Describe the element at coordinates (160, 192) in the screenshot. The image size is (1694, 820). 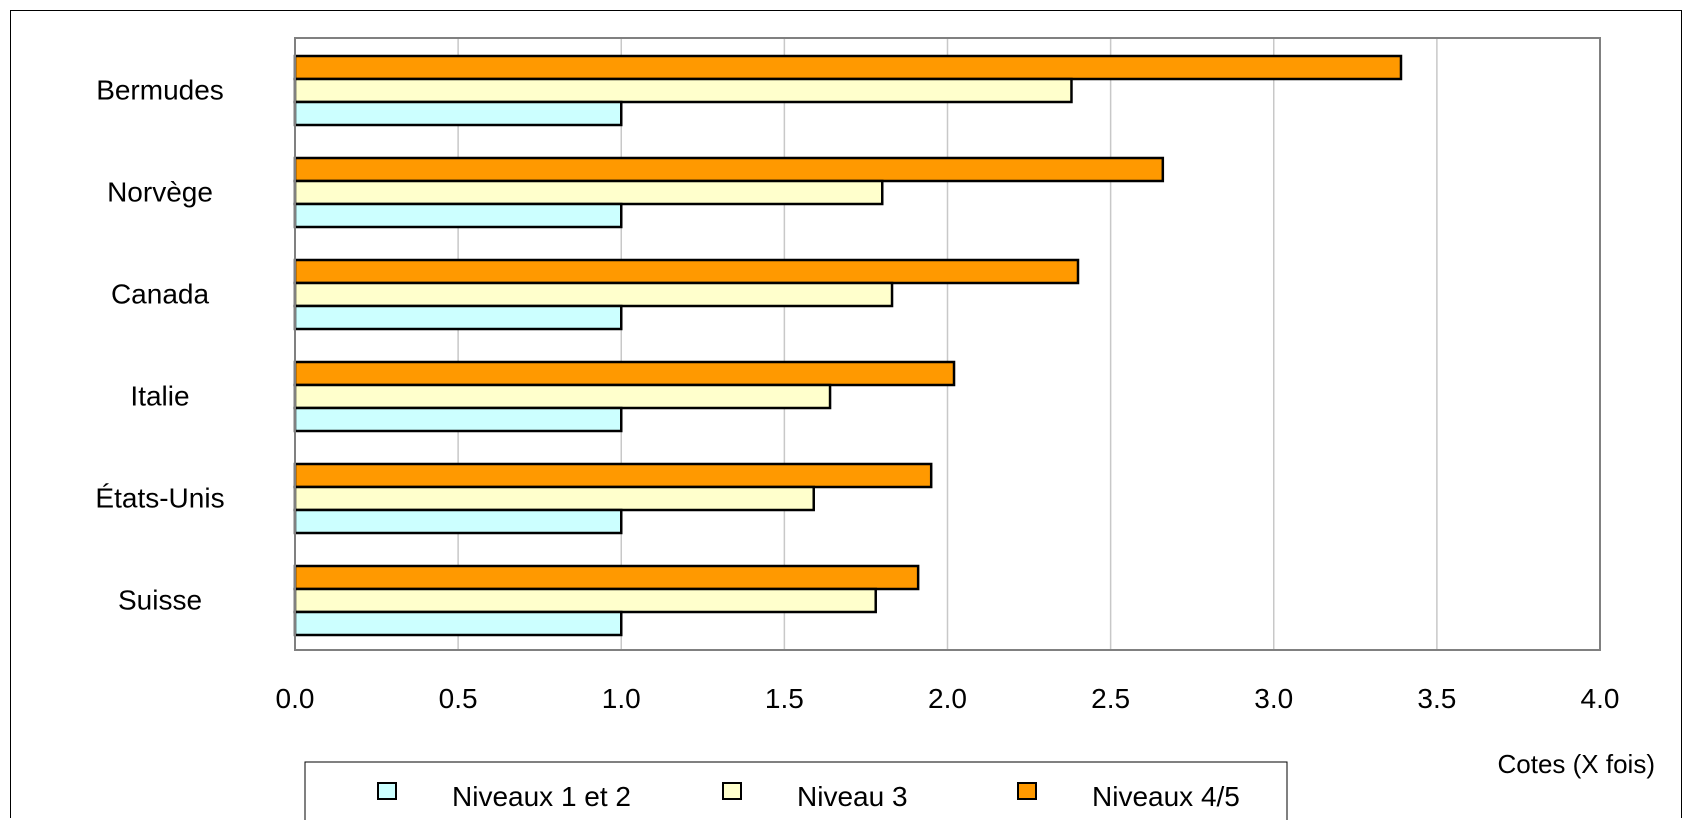
I see `category-label: Norvège` at that location.